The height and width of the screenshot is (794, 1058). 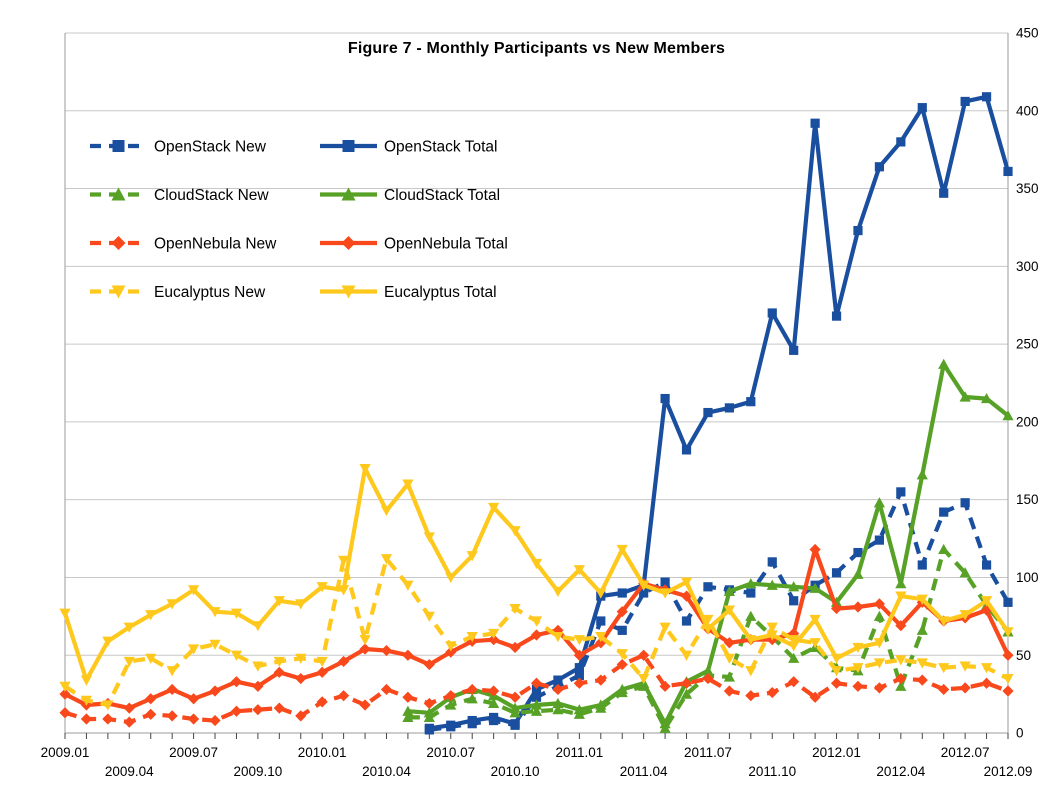 What do you see at coordinates (879, 540) in the screenshot?
I see `data-point-openstack-new-2012.03` at bounding box center [879, 540].